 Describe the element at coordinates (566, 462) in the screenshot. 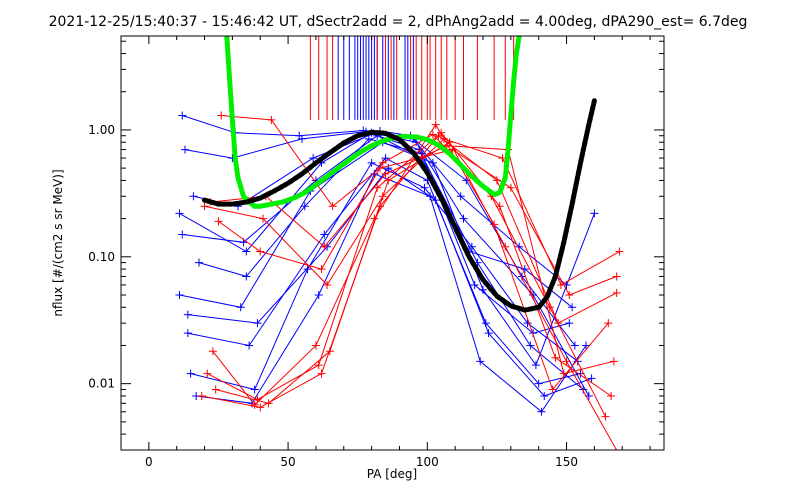

I see `x-tick-label-3: 150` at that location.